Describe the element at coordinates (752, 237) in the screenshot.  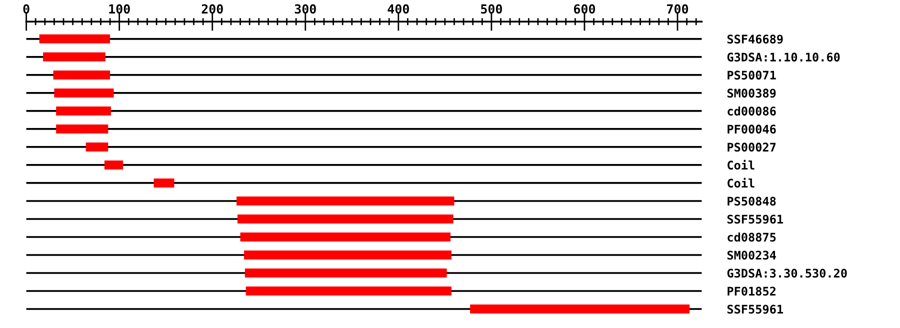
I see `y-tick-label: cd08875` at that location.